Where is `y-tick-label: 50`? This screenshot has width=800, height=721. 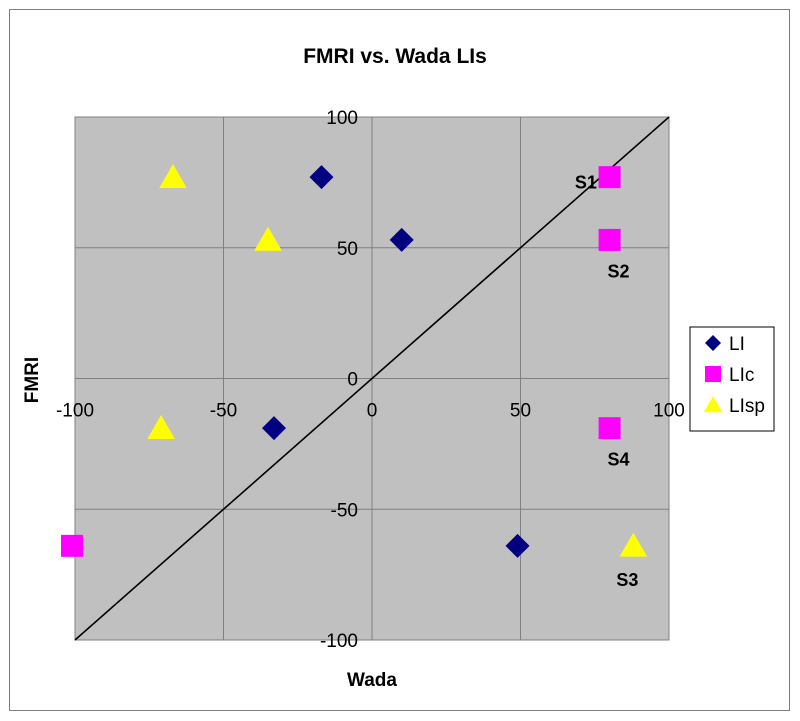 y-tick-label: 50 is located at coordinates (347, 249).